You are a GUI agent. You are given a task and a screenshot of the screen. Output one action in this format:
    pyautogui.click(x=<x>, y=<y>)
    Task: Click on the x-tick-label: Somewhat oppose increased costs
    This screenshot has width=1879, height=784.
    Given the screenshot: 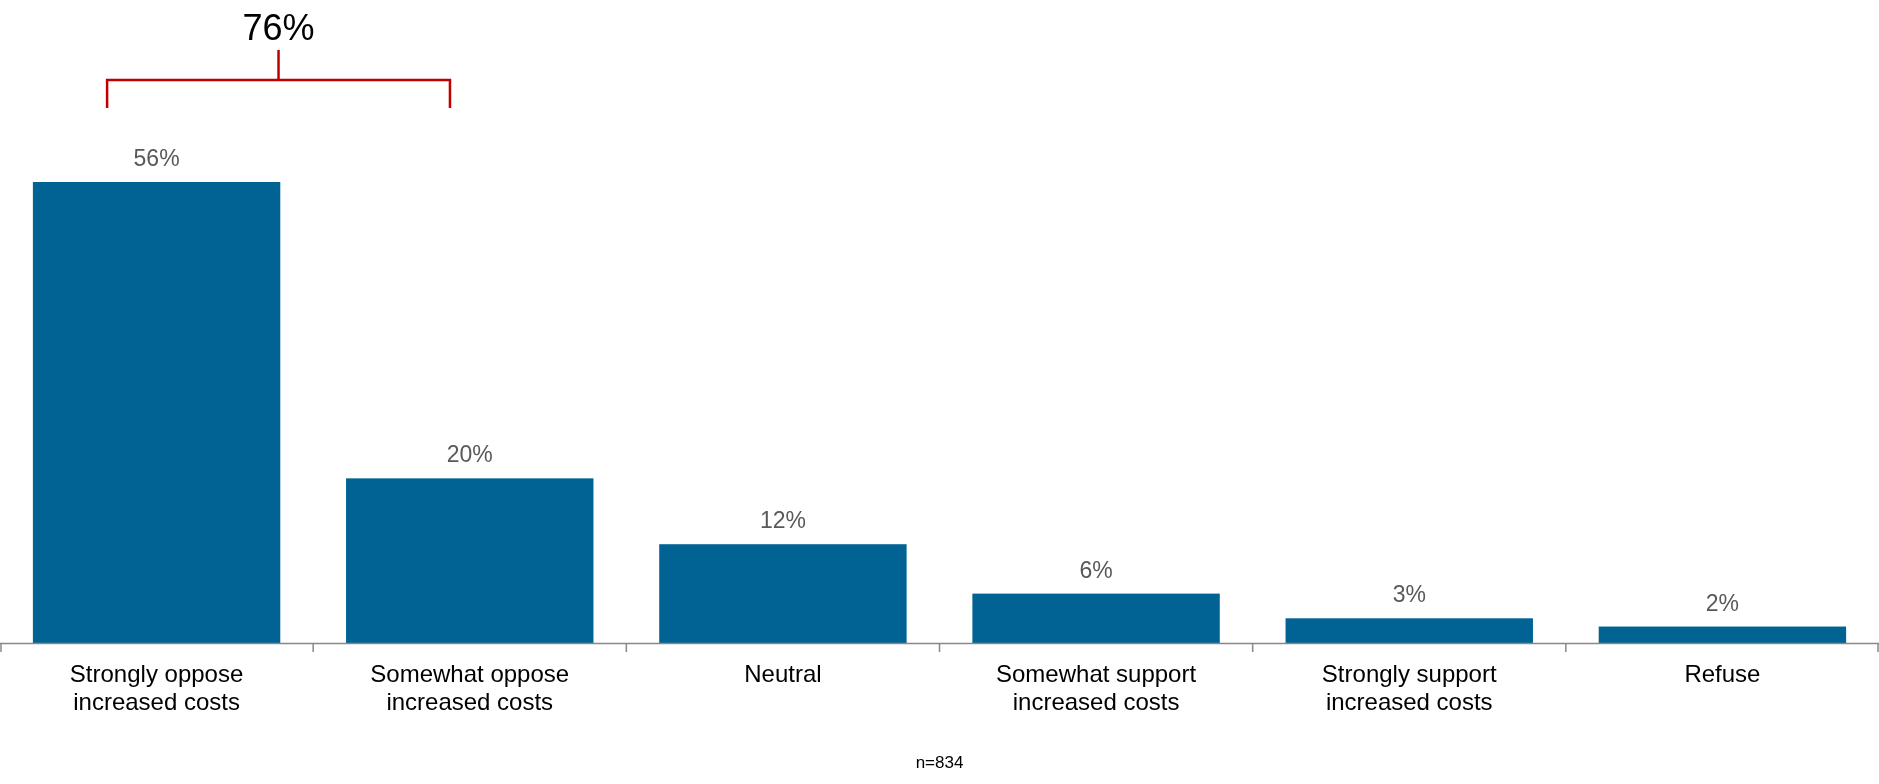 What is the action you would take?
    pyautogui.click(x=470, y=687)
    